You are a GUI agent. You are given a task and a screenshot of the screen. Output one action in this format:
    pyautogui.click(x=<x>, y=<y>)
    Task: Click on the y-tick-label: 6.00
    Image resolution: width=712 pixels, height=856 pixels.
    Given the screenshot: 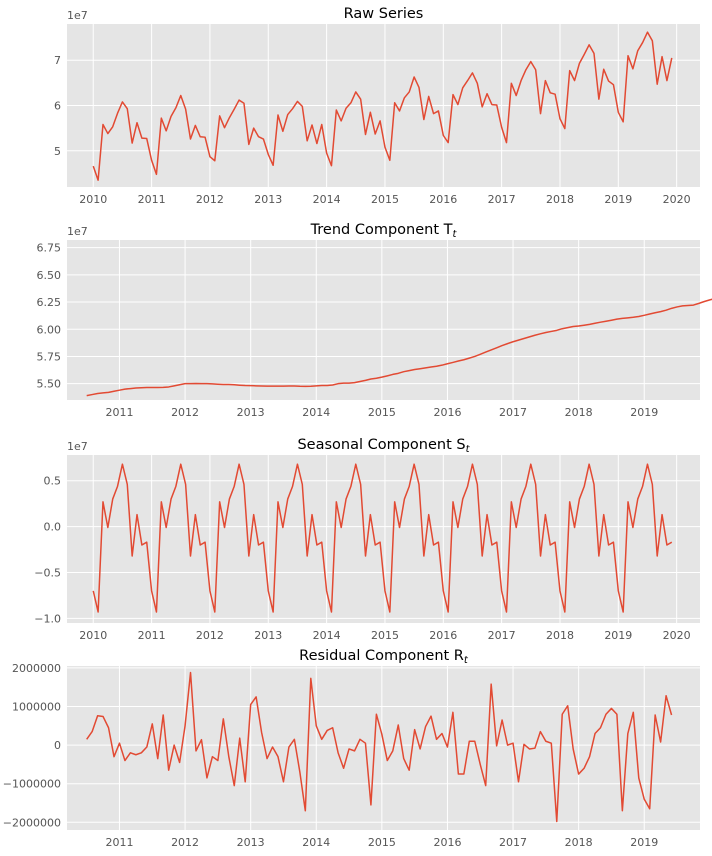 What is the action you would take?
    pyautogui.click(x=49, y=329)
    